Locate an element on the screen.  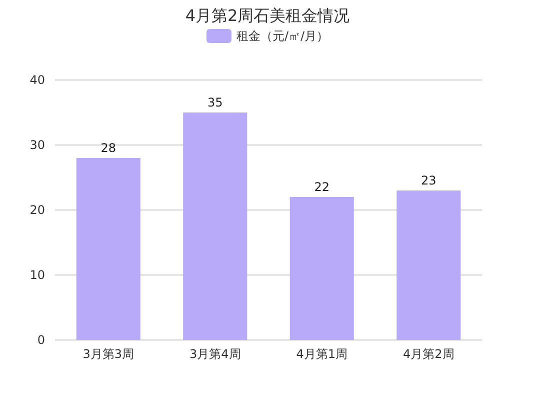
legend-label: 租金（元/㎡/月） is located at coordinates (282, 36).